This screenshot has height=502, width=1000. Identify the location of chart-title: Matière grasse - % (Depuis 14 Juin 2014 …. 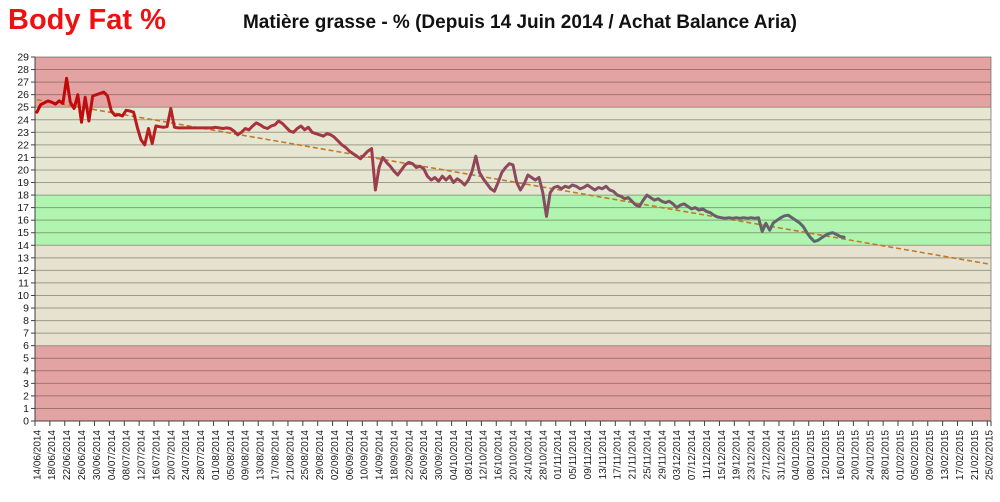
(520, 22).